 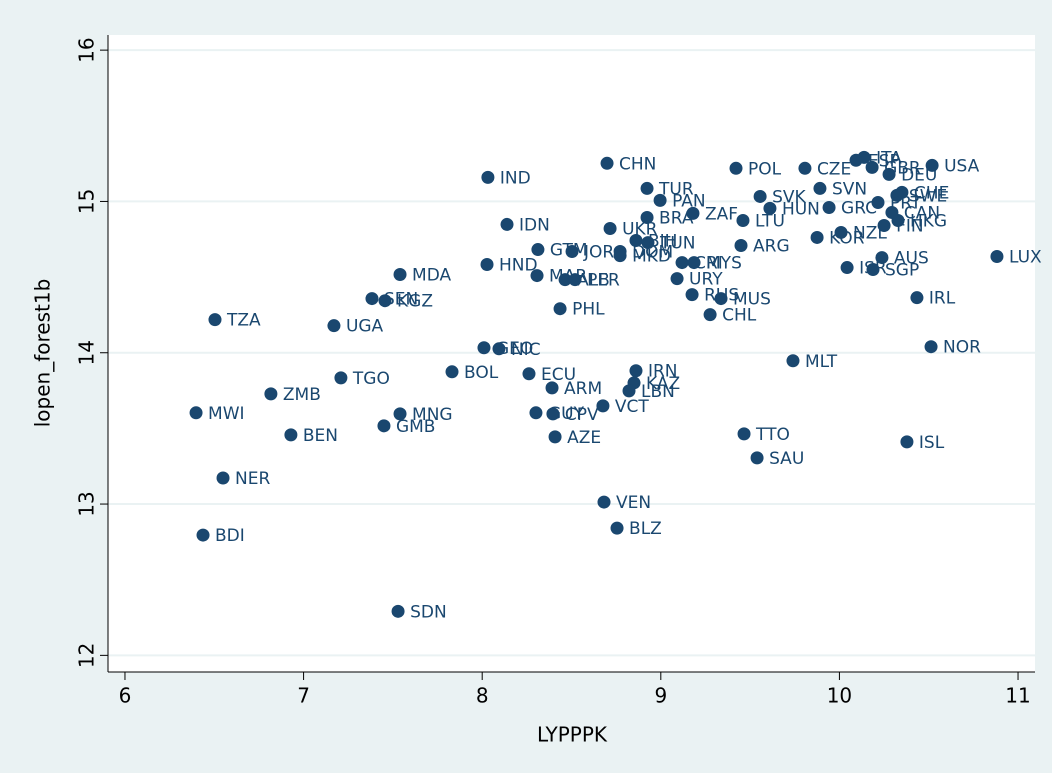 I want to click on point-label: IDN, so click(x=534, y=225).